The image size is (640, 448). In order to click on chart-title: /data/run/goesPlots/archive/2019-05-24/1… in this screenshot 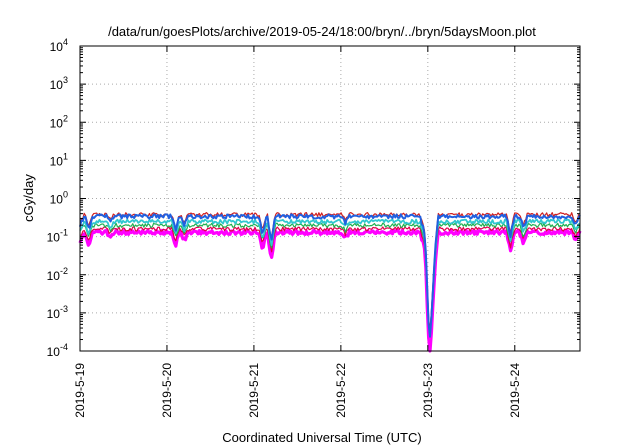, I will do `click(322, 31)`.